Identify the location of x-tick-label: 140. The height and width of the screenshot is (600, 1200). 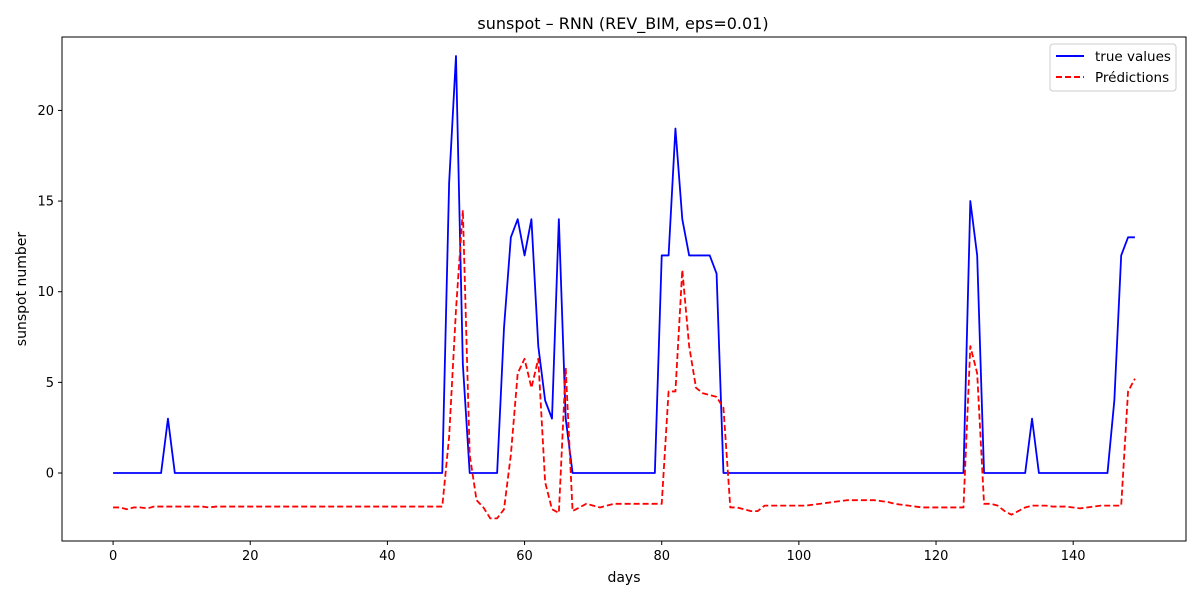
(1073, 556).